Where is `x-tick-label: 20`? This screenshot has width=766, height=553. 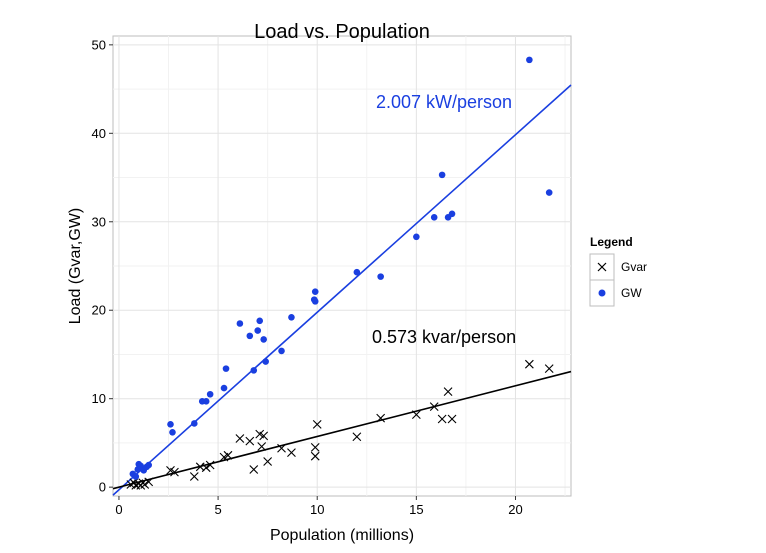
x-tick-label: 20 is located at coordinates (515, 509).